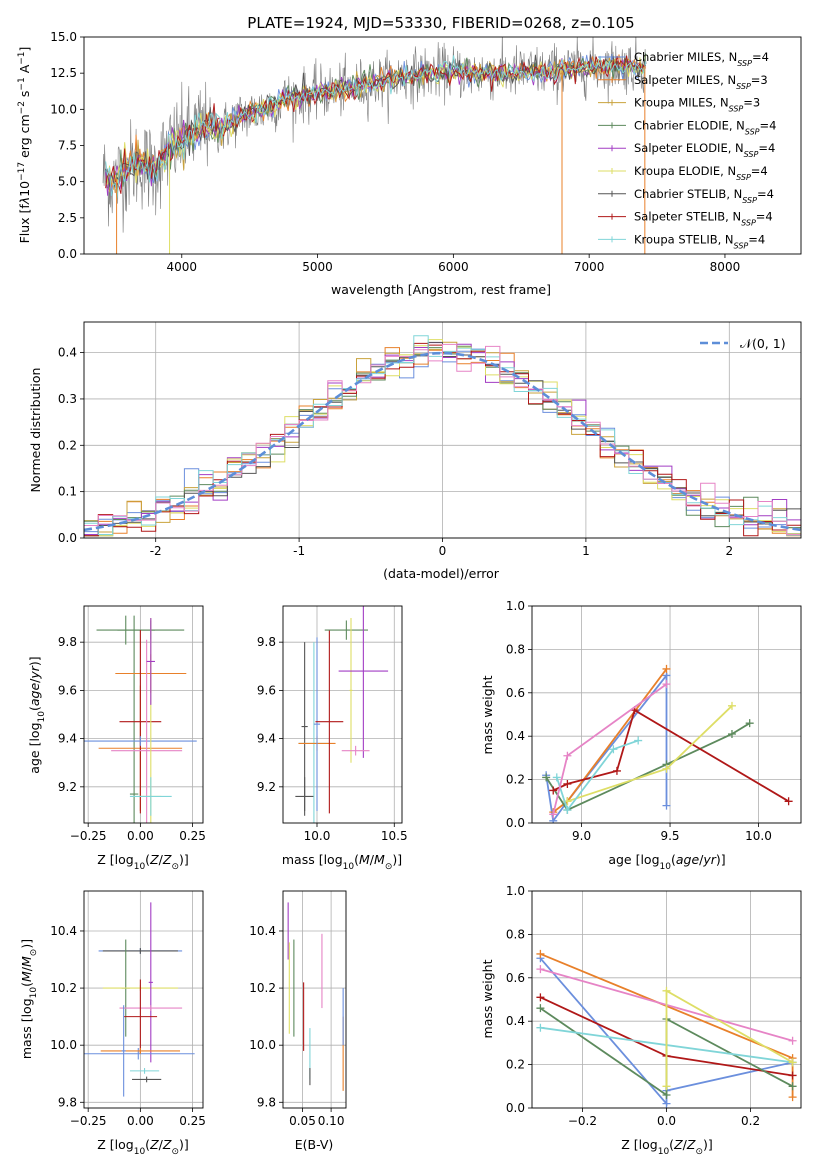 The height and width of the screenshot is (1170, 819). What do you see at coordinates (63, 109) in the screenshot?
I see `spectrum-ytick-label: 10.0` at bounding box center [63, 109].